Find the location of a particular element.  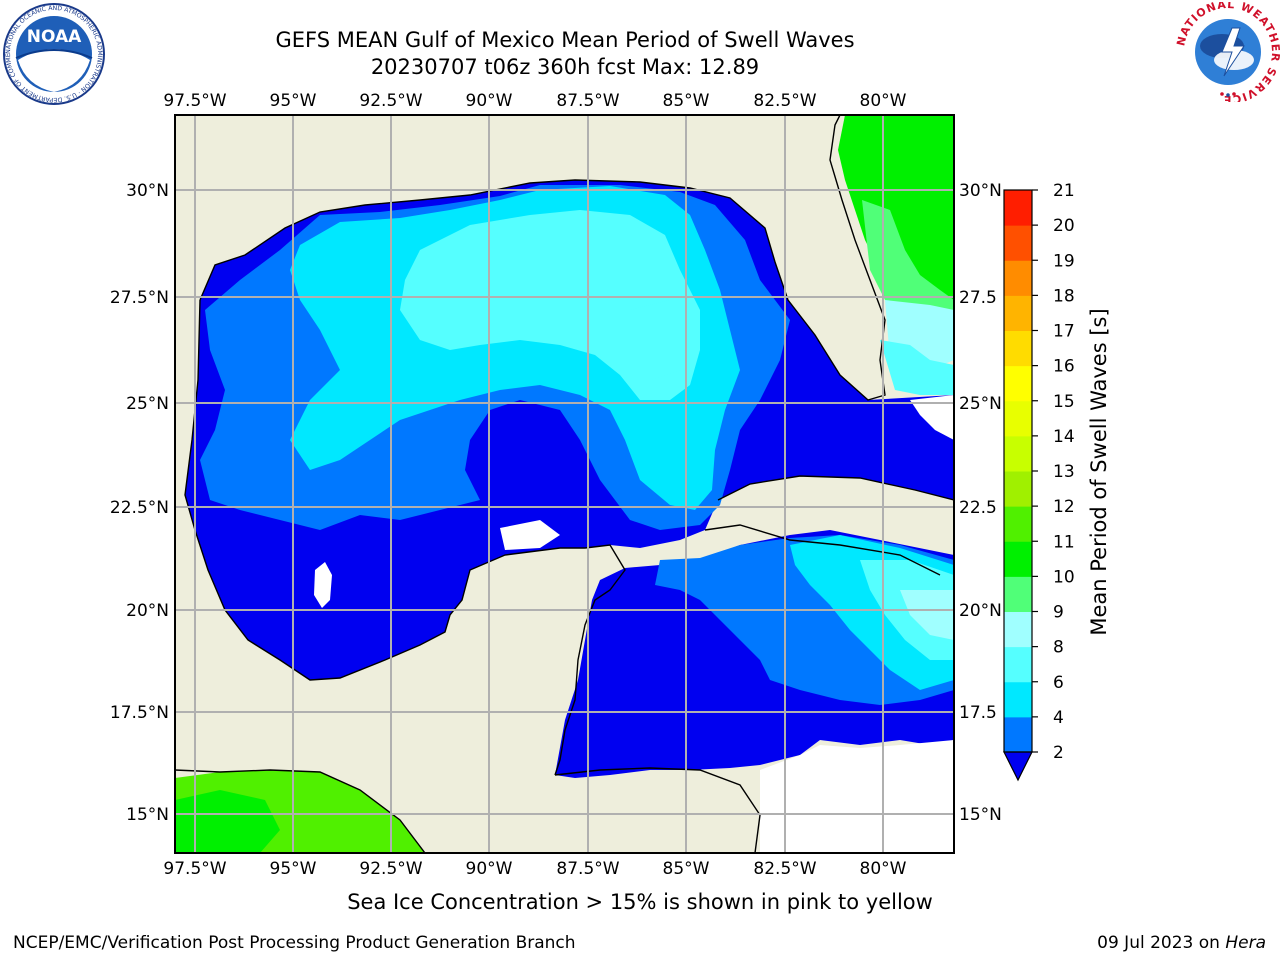

colorbar-tick-label: 16 is located at coordinates (1064, 367).